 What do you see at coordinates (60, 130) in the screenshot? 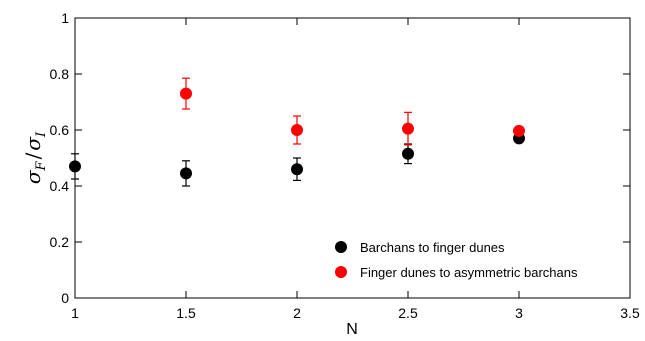
I see `y-tick-label: 0.6` at bounding box center [60, 130].